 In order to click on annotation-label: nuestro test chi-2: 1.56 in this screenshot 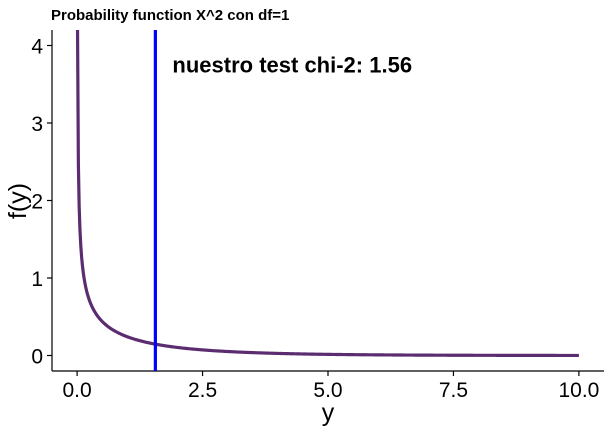, I will do `click(292, 65)`.